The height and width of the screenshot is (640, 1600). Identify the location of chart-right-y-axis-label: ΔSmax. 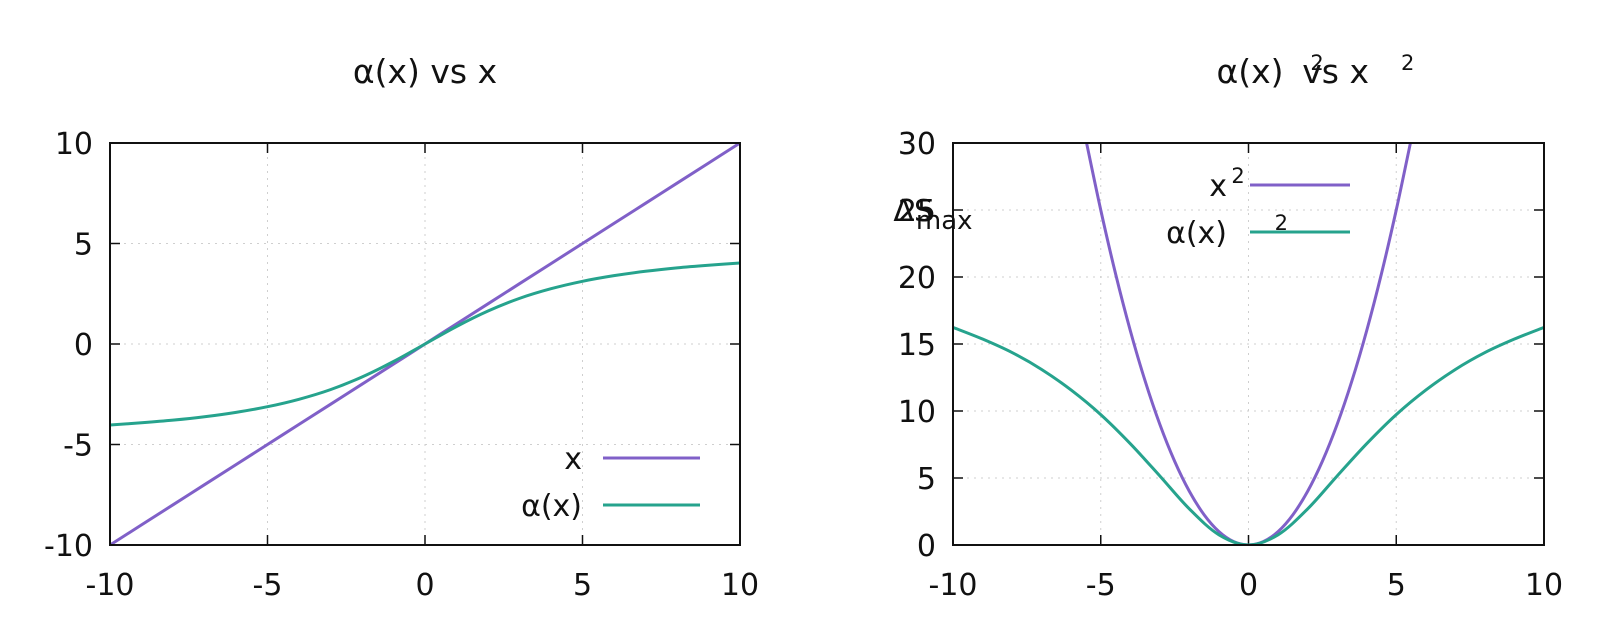
(932, 215).